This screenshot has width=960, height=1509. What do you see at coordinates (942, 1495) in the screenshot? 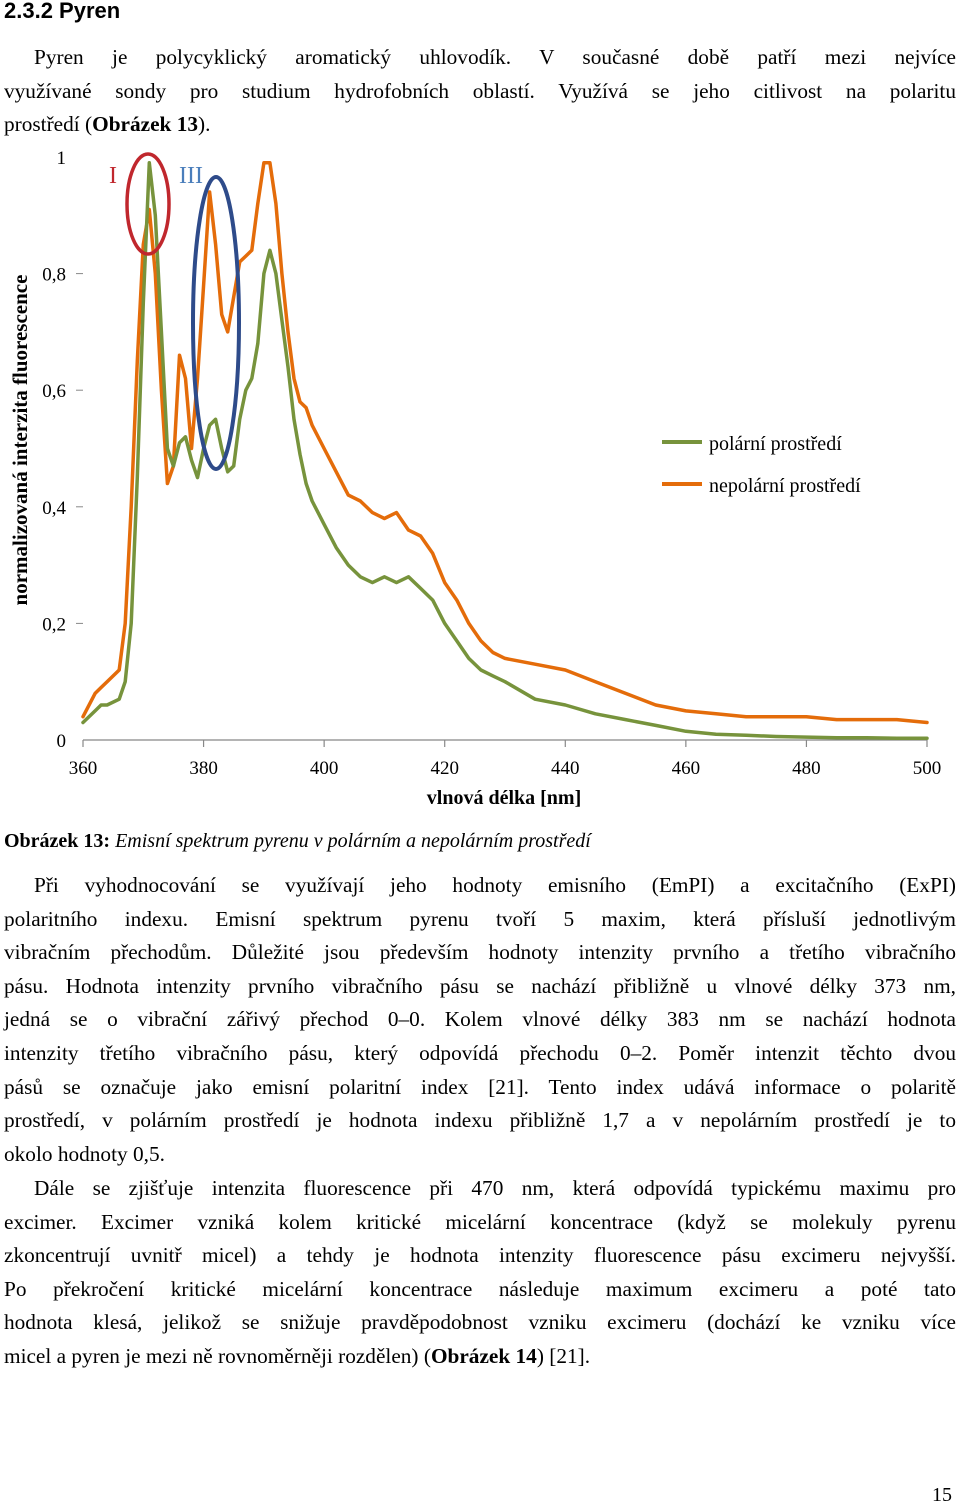
I see `page-number: 15` at bounding box center [942, 1495].